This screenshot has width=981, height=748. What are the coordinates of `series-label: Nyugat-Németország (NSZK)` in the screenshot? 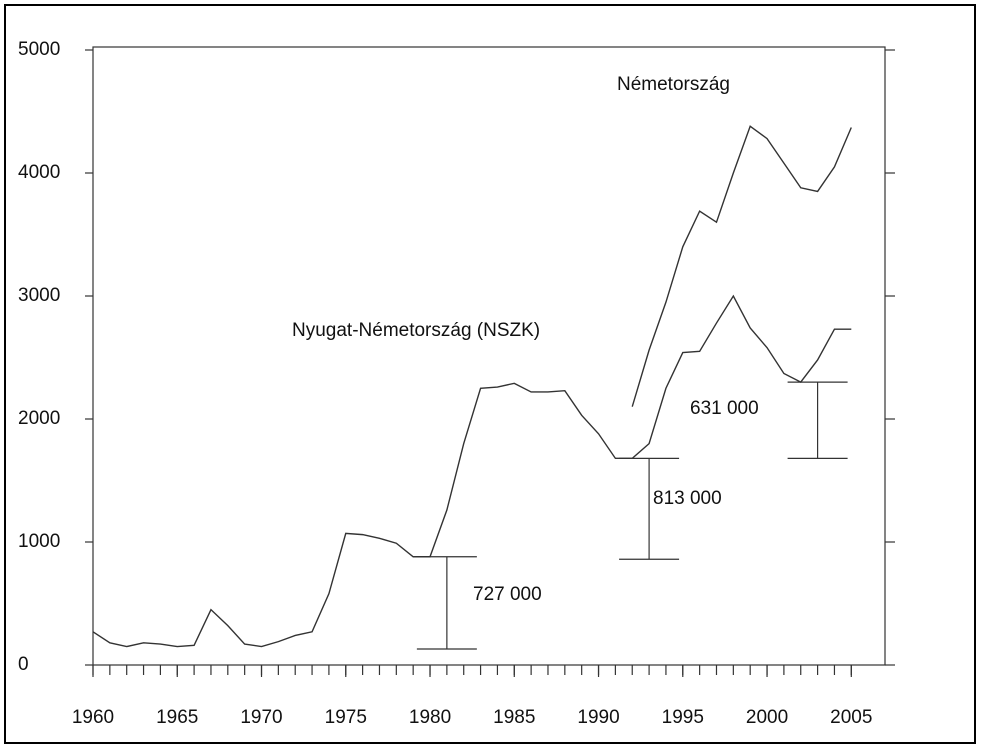 It's located at (416, 330).